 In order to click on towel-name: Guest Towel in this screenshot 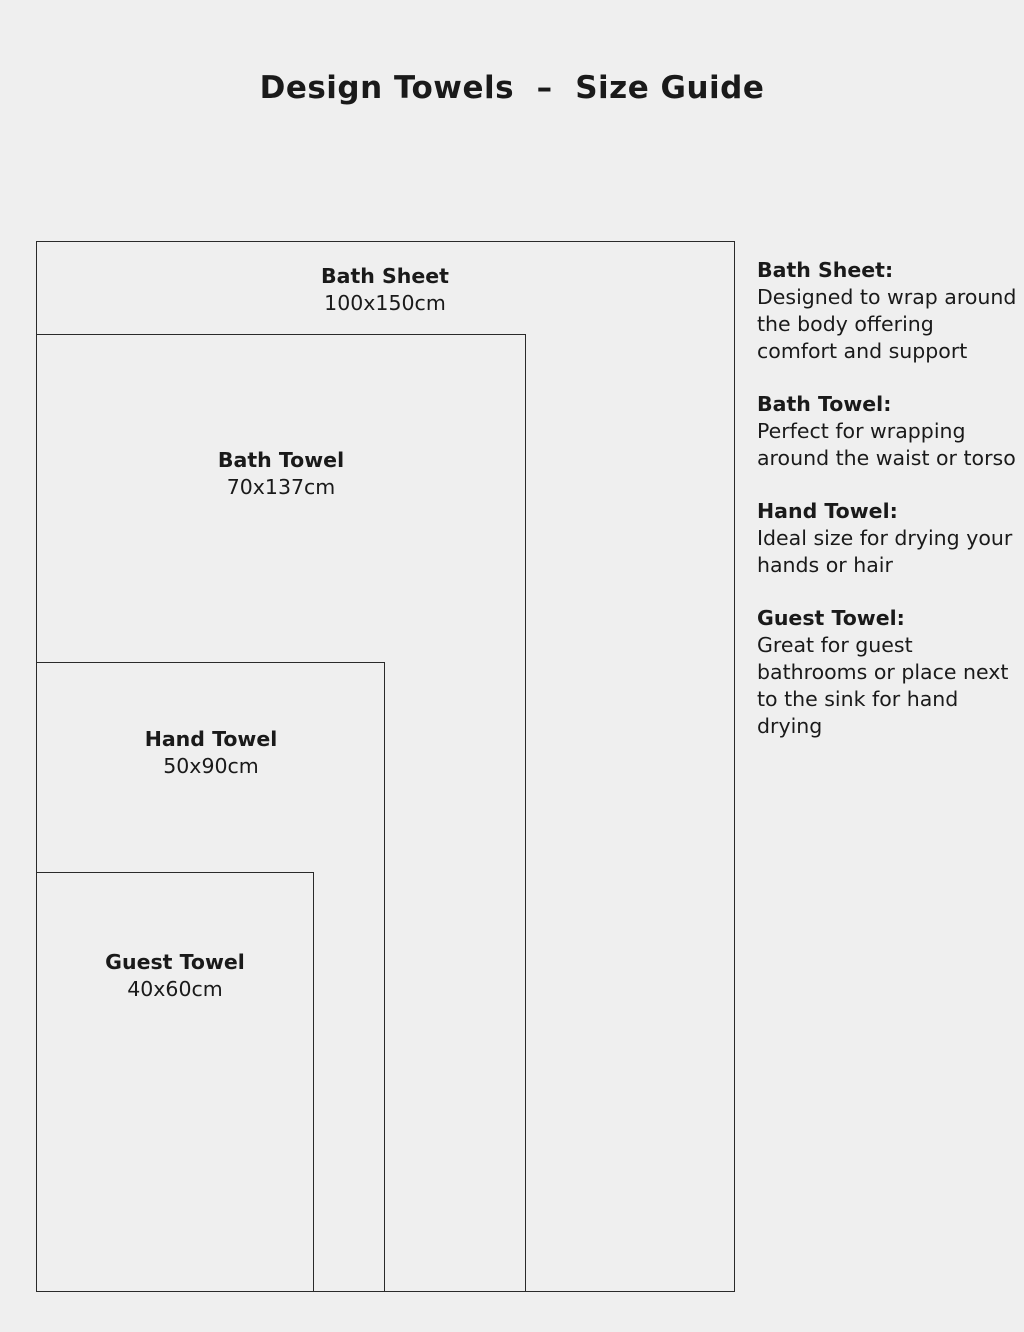, I will do `click(175, 962)`.